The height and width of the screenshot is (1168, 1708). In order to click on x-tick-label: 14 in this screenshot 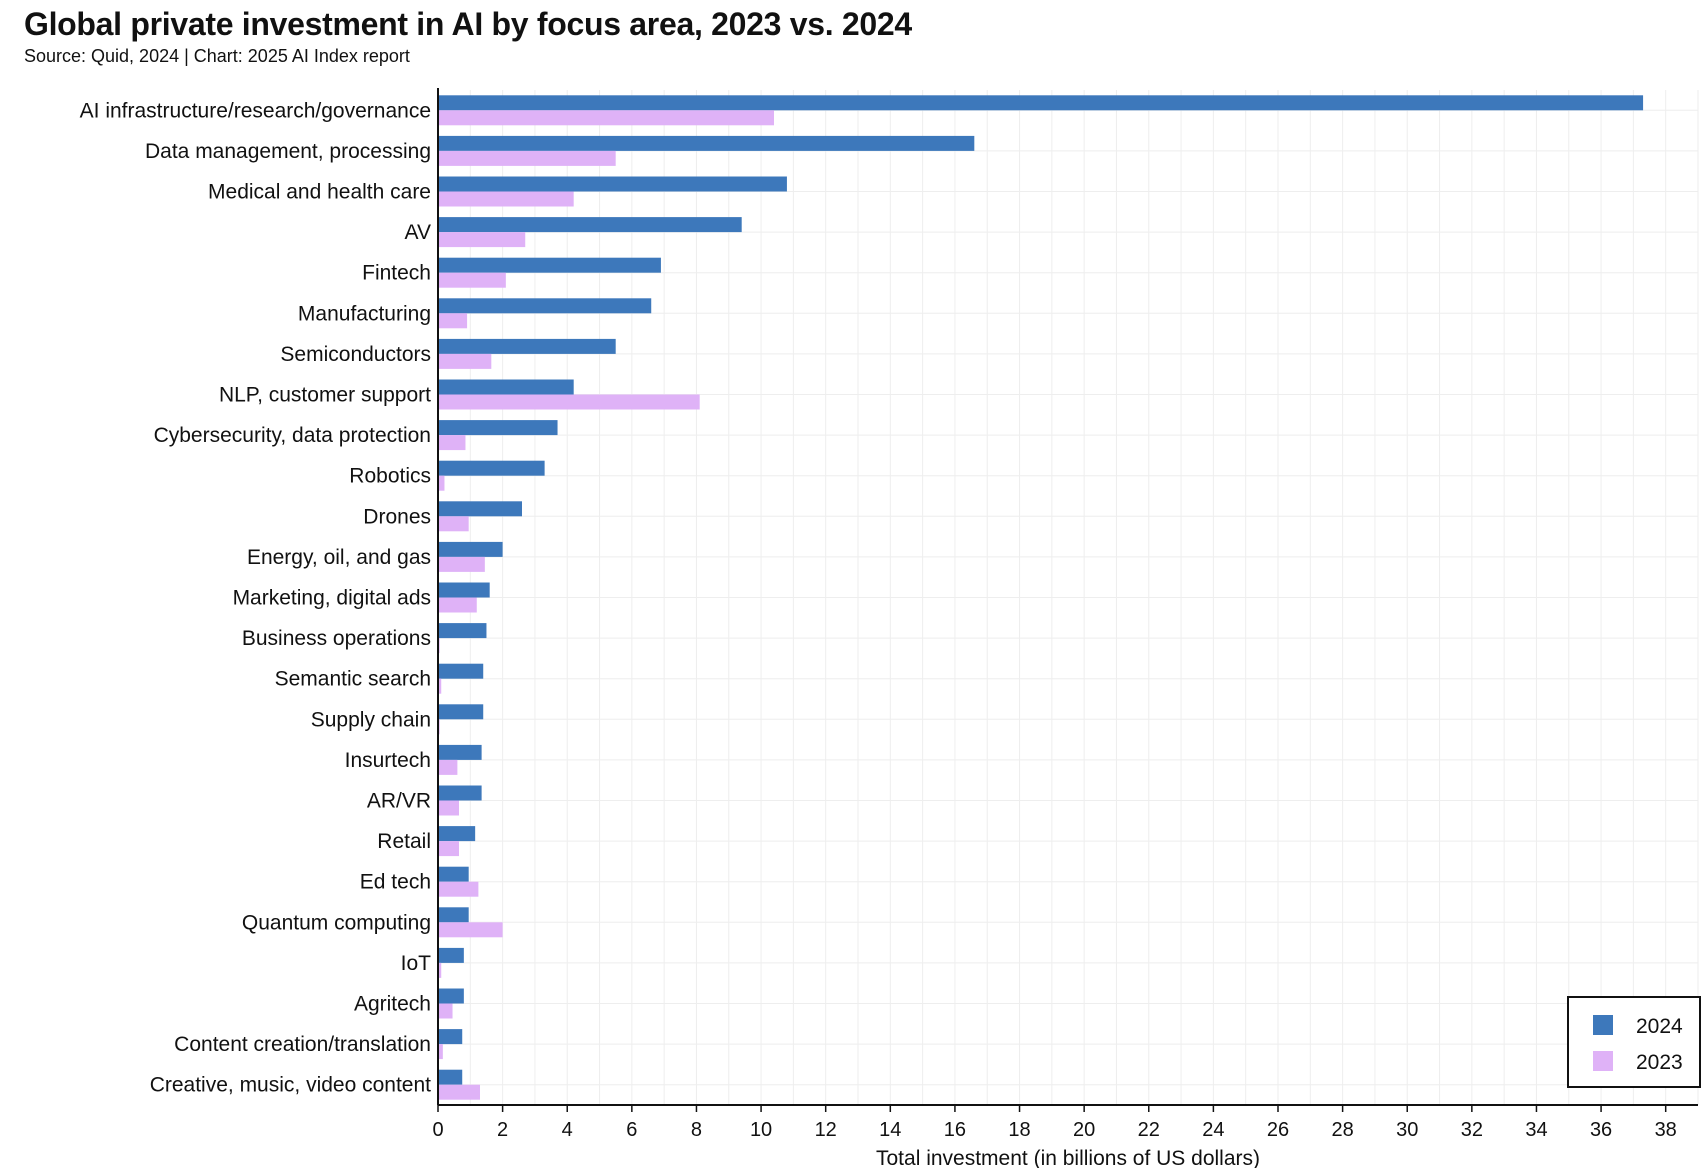, I will do `click(890, 1130)`.